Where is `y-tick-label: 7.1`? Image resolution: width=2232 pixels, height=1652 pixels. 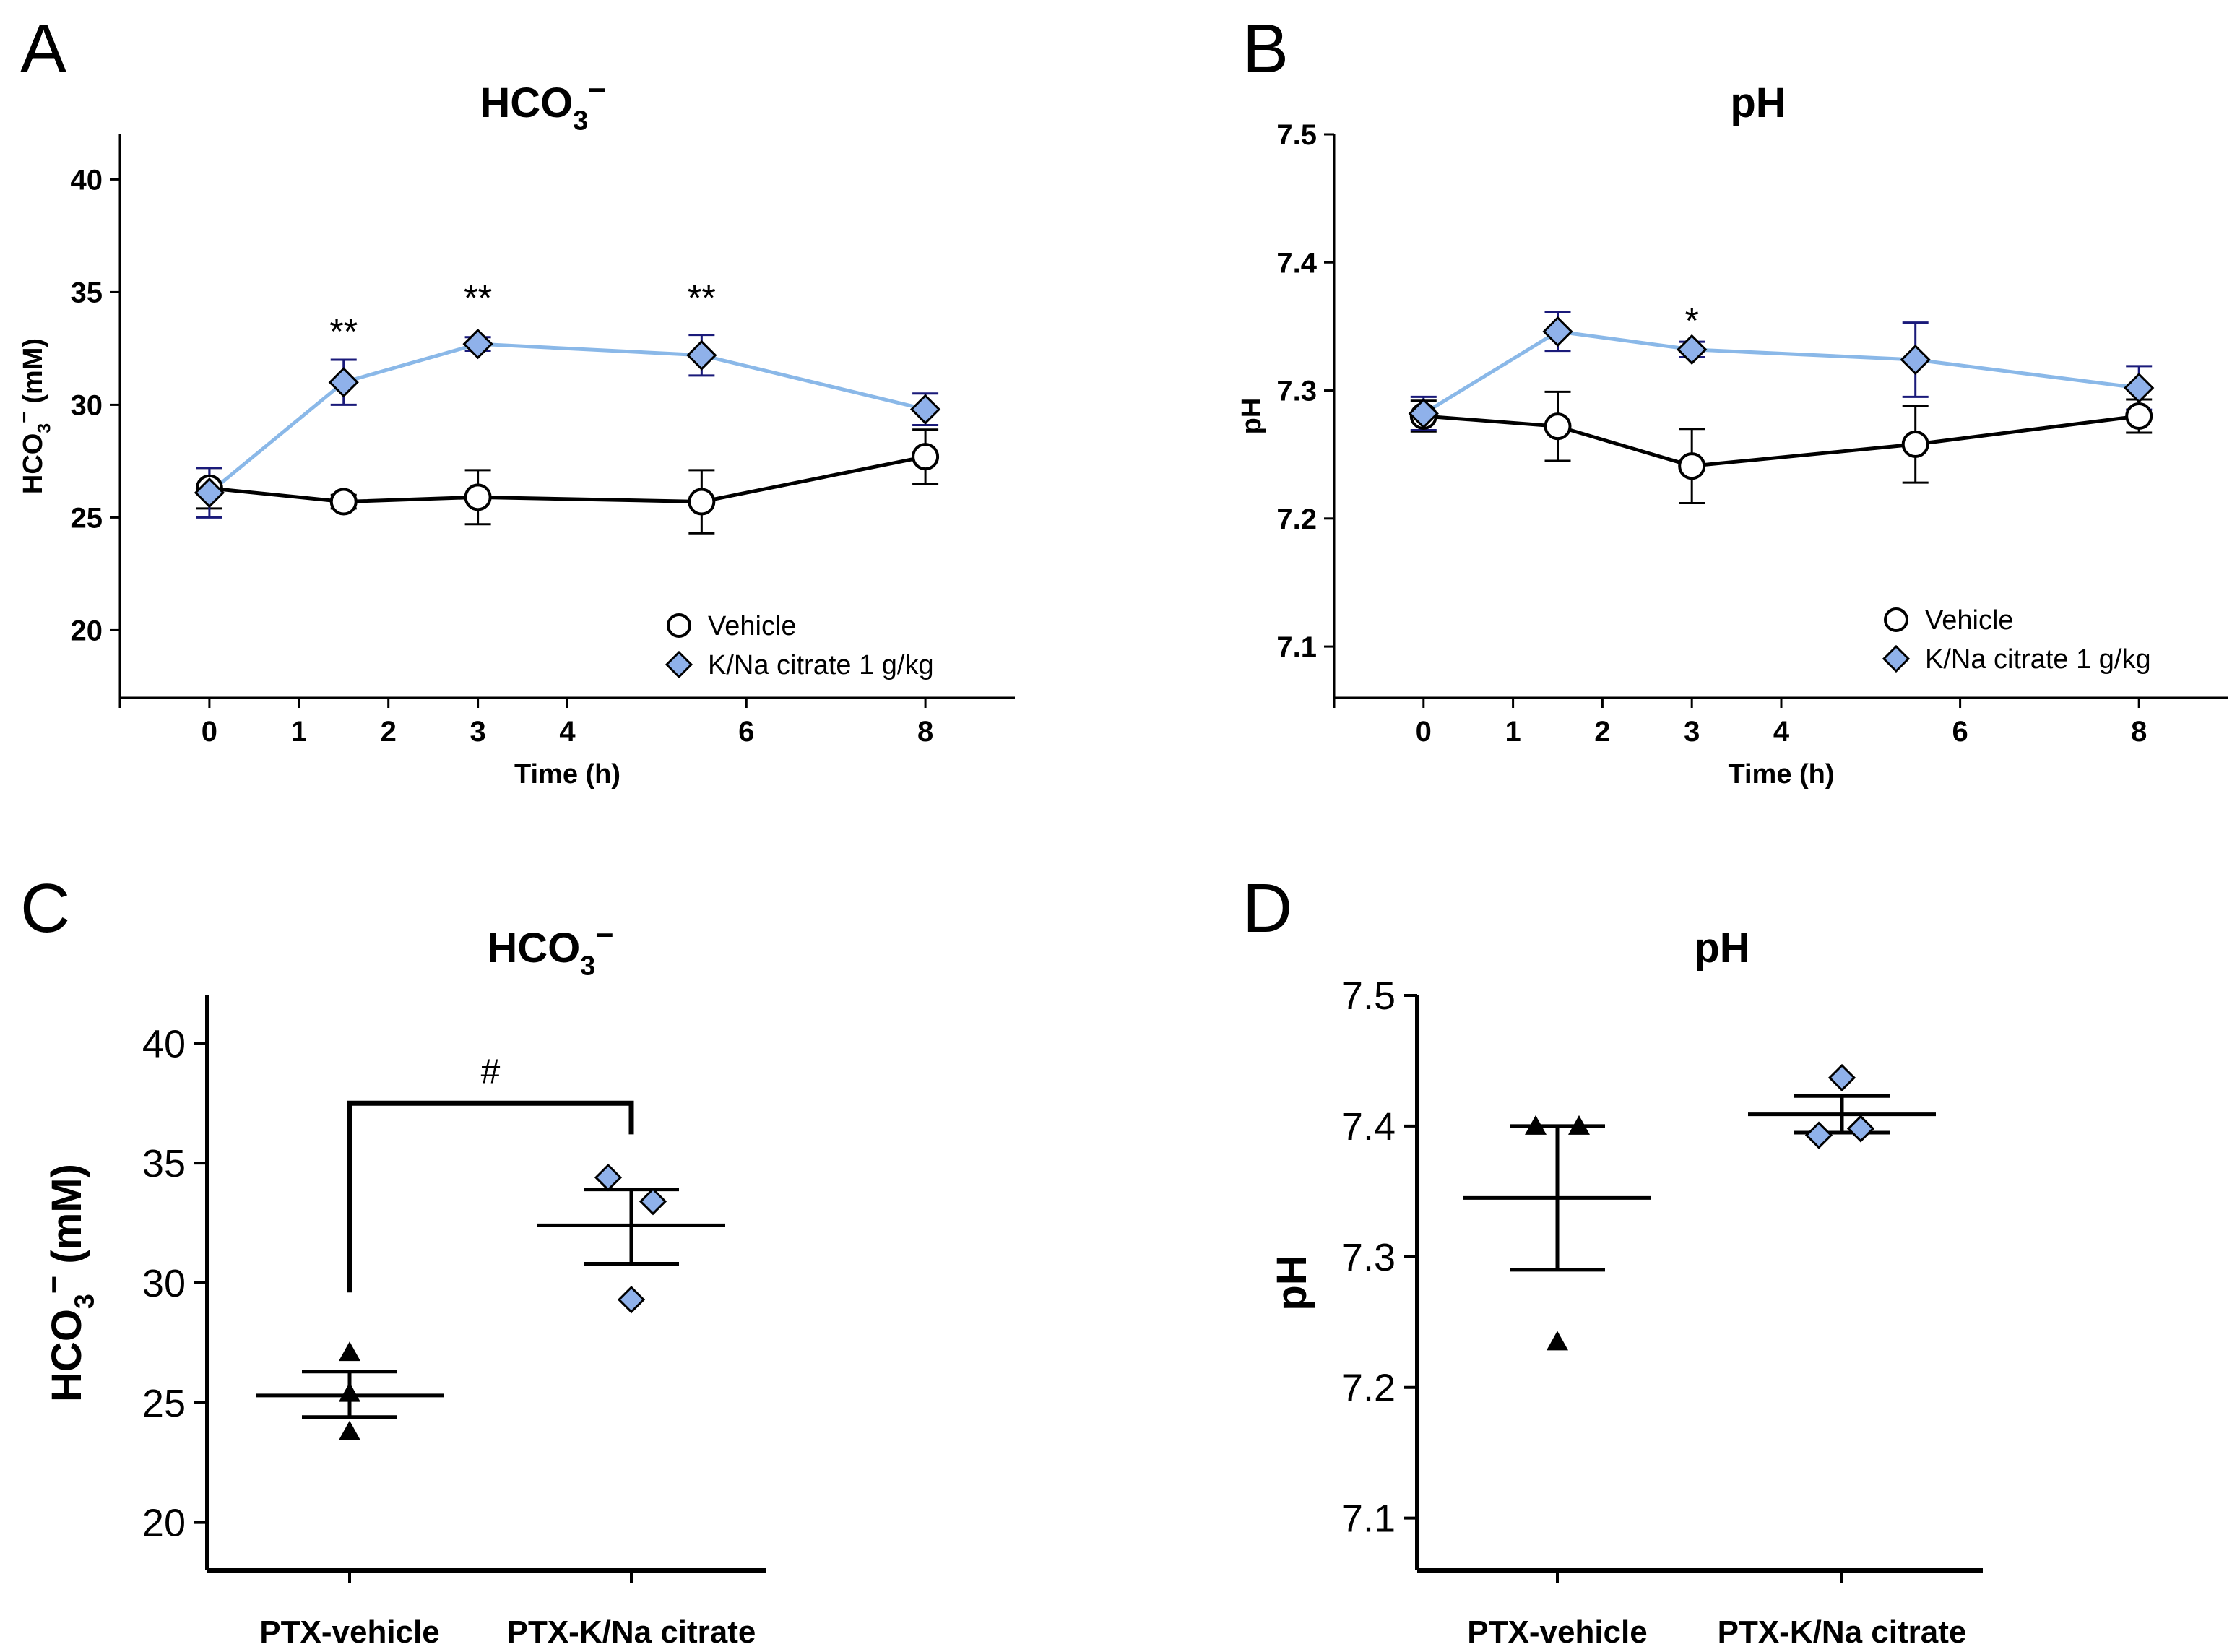
y-tick-label: 7.1 is located at coordinates (1368, 1519).